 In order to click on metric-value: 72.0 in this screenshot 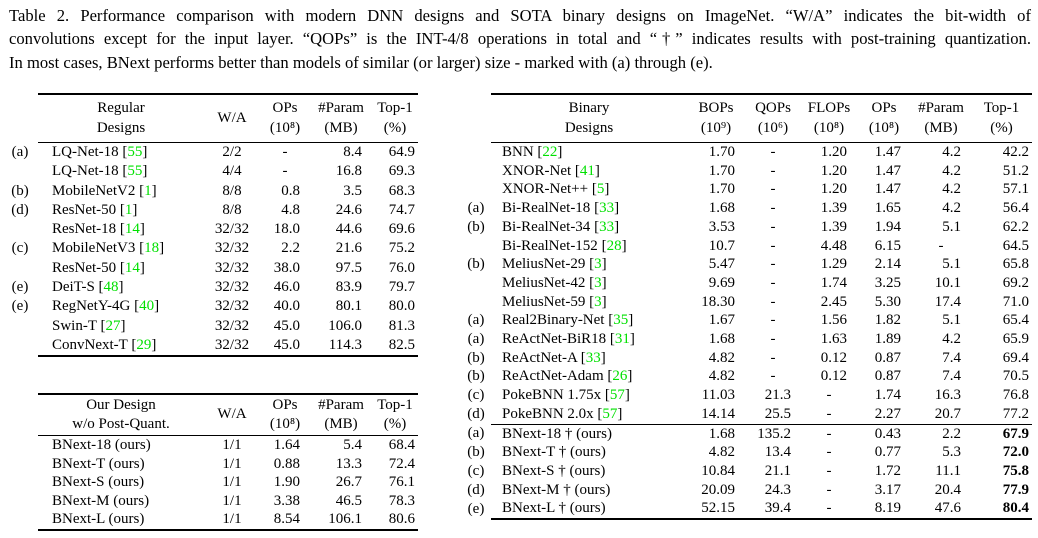, I will do `click(1015, 452)`.